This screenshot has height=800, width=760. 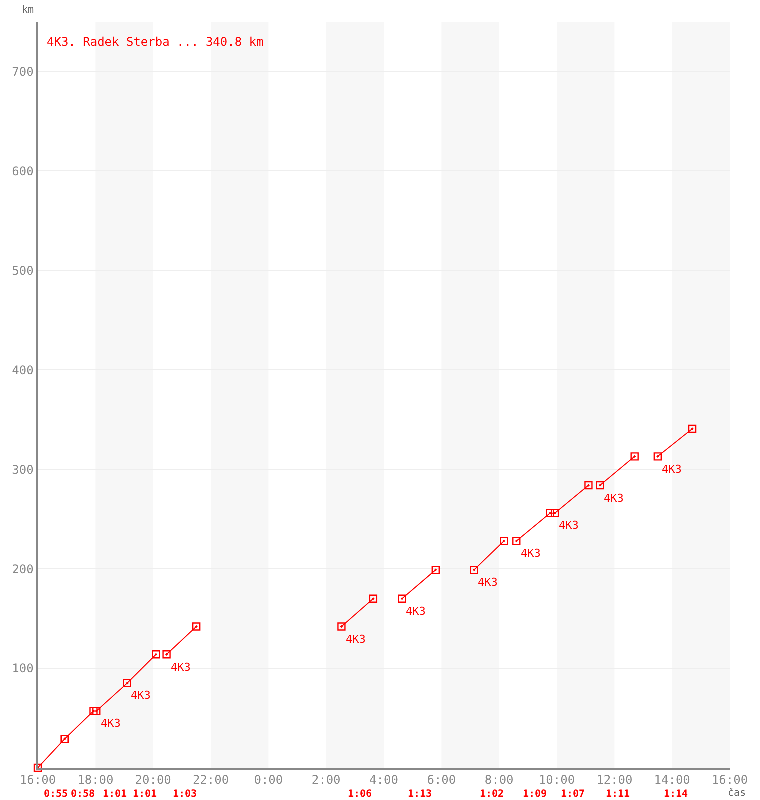 I want to click on x-tick-label: 8:00, so click(x=499, y=780).